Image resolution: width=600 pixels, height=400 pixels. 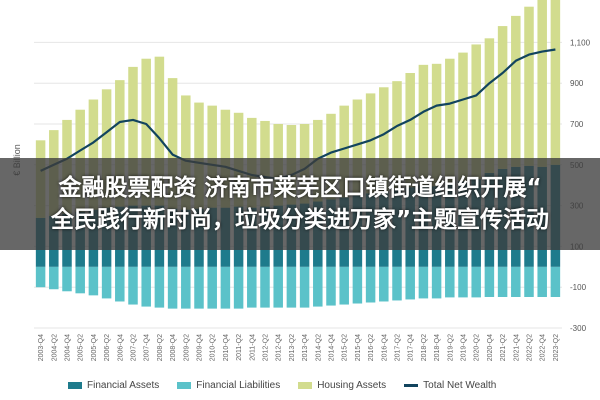 What do you see at coordinates (384, 347) in the screenshot?
I see `x-tick-label: 2016-Q4` at bounding box center [384, 347].